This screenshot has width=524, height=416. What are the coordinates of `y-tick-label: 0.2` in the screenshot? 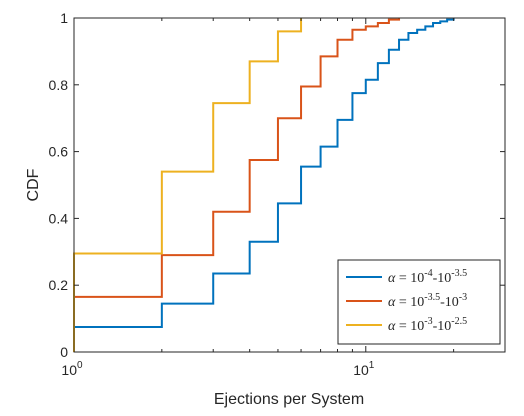 It's located at (59, 285).